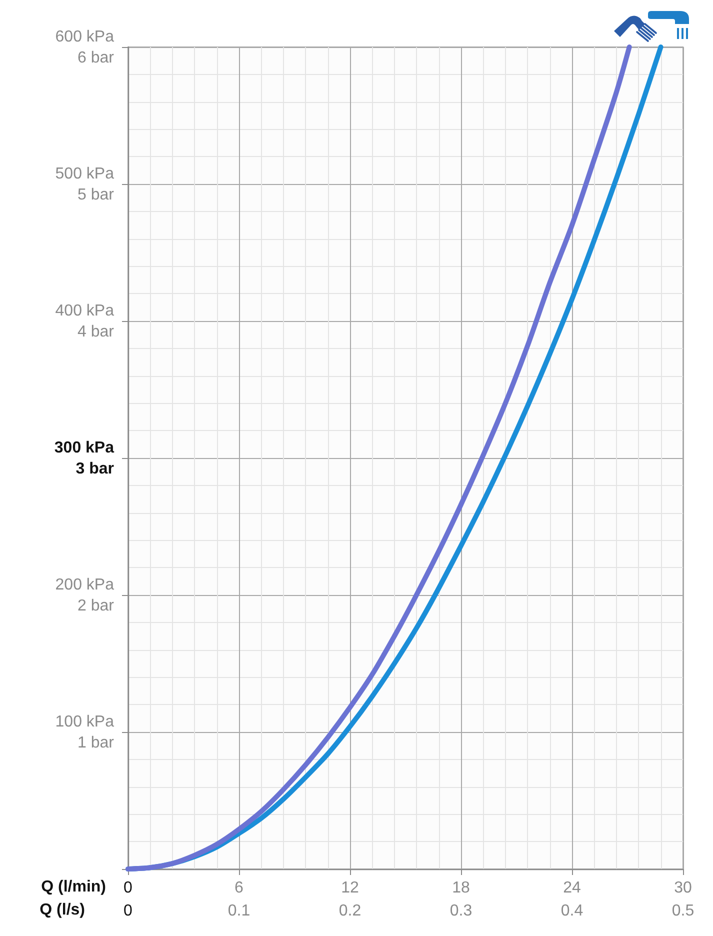 The height and width of the screenshot is (936, 713). What do you see at coordinates (239, 911) in the screenshot?
I see `x2-tick-label: 0.1` at bounding box center [239, 911].